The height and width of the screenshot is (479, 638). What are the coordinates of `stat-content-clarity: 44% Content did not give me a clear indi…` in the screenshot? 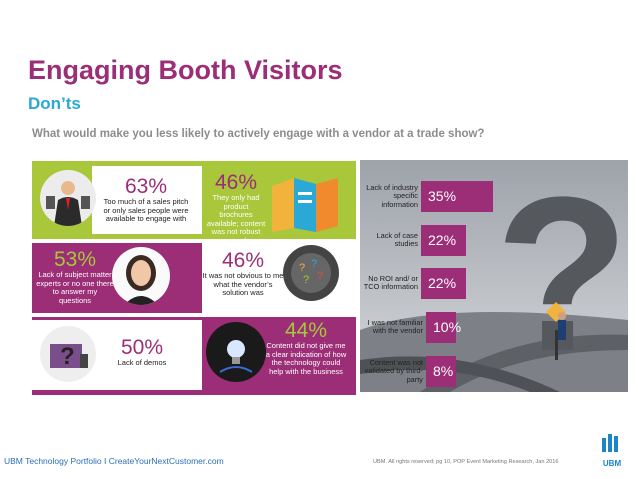 It's located at (306, 348).